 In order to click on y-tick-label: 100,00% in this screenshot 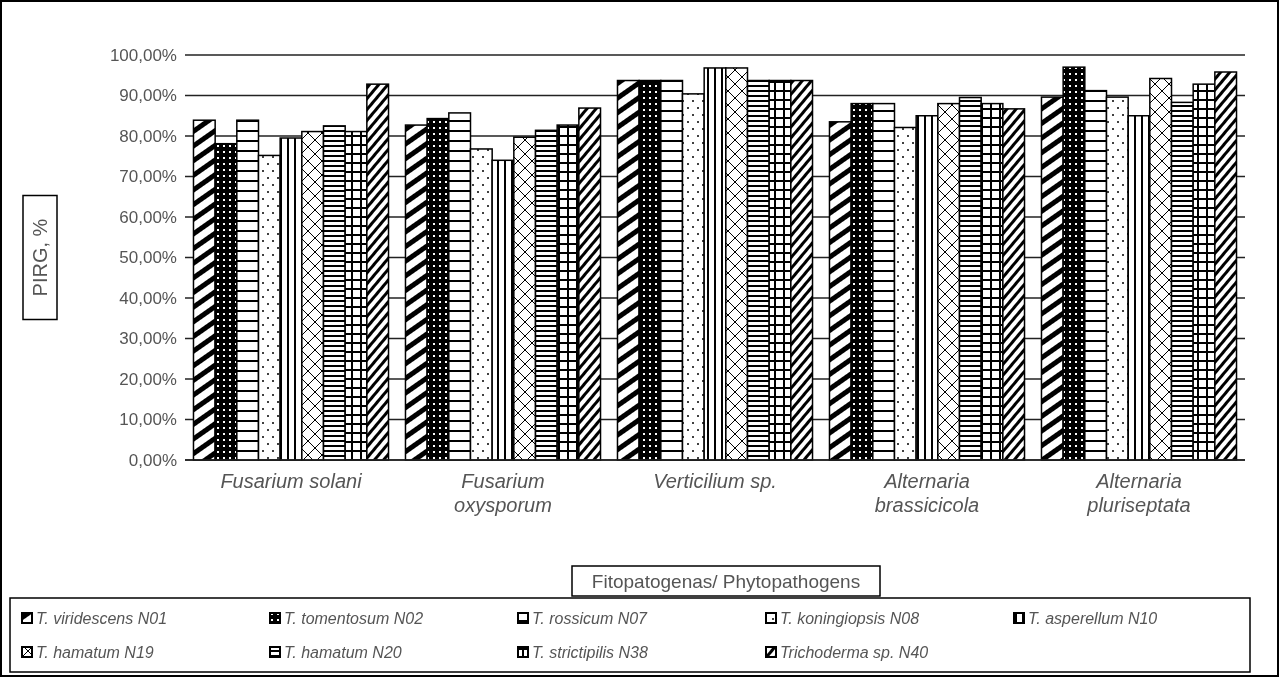, I will do `click(143, 55)`.